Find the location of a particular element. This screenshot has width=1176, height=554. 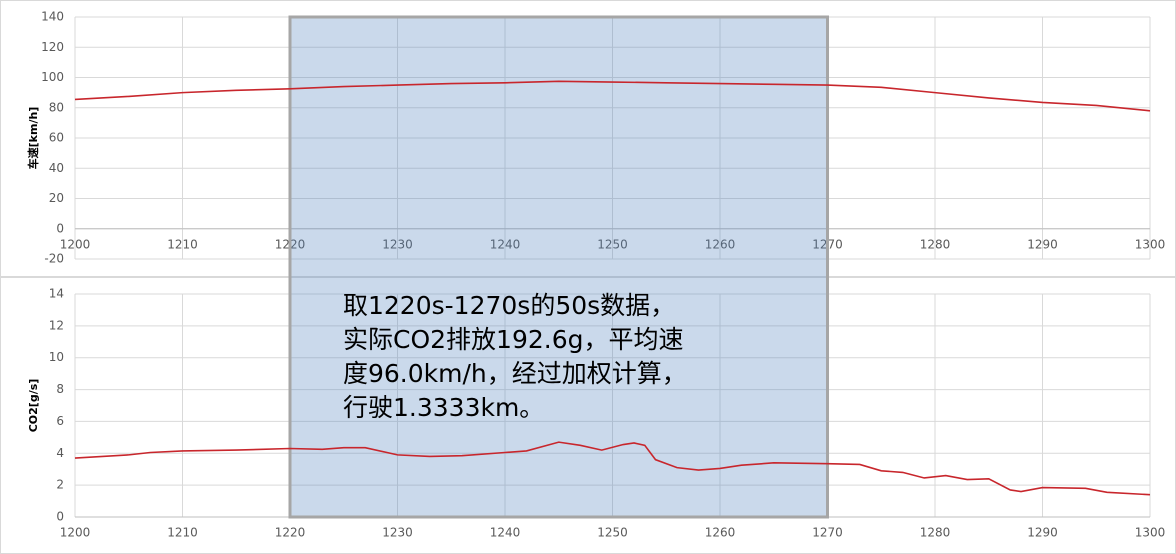

y-tick-label: 4 is located at coordinates (60, 453).